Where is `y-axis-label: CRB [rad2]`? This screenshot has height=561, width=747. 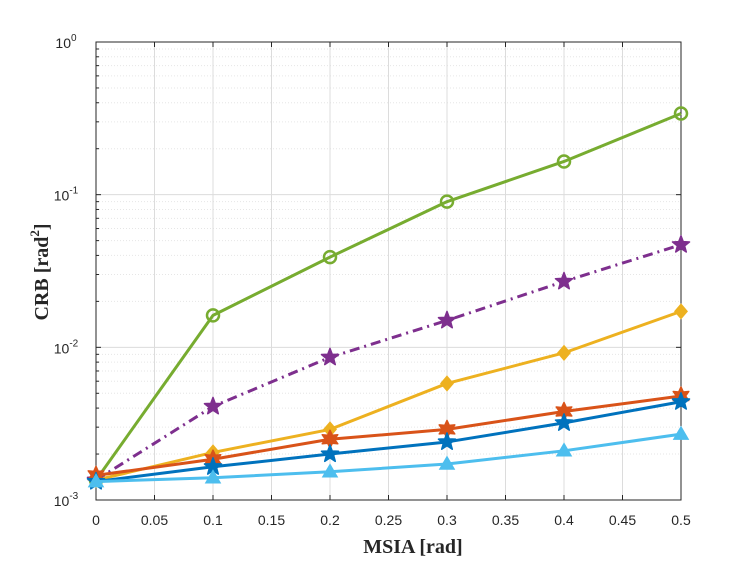
y-axis-label: CRB [rad2] is located at coordinates (40, 271).